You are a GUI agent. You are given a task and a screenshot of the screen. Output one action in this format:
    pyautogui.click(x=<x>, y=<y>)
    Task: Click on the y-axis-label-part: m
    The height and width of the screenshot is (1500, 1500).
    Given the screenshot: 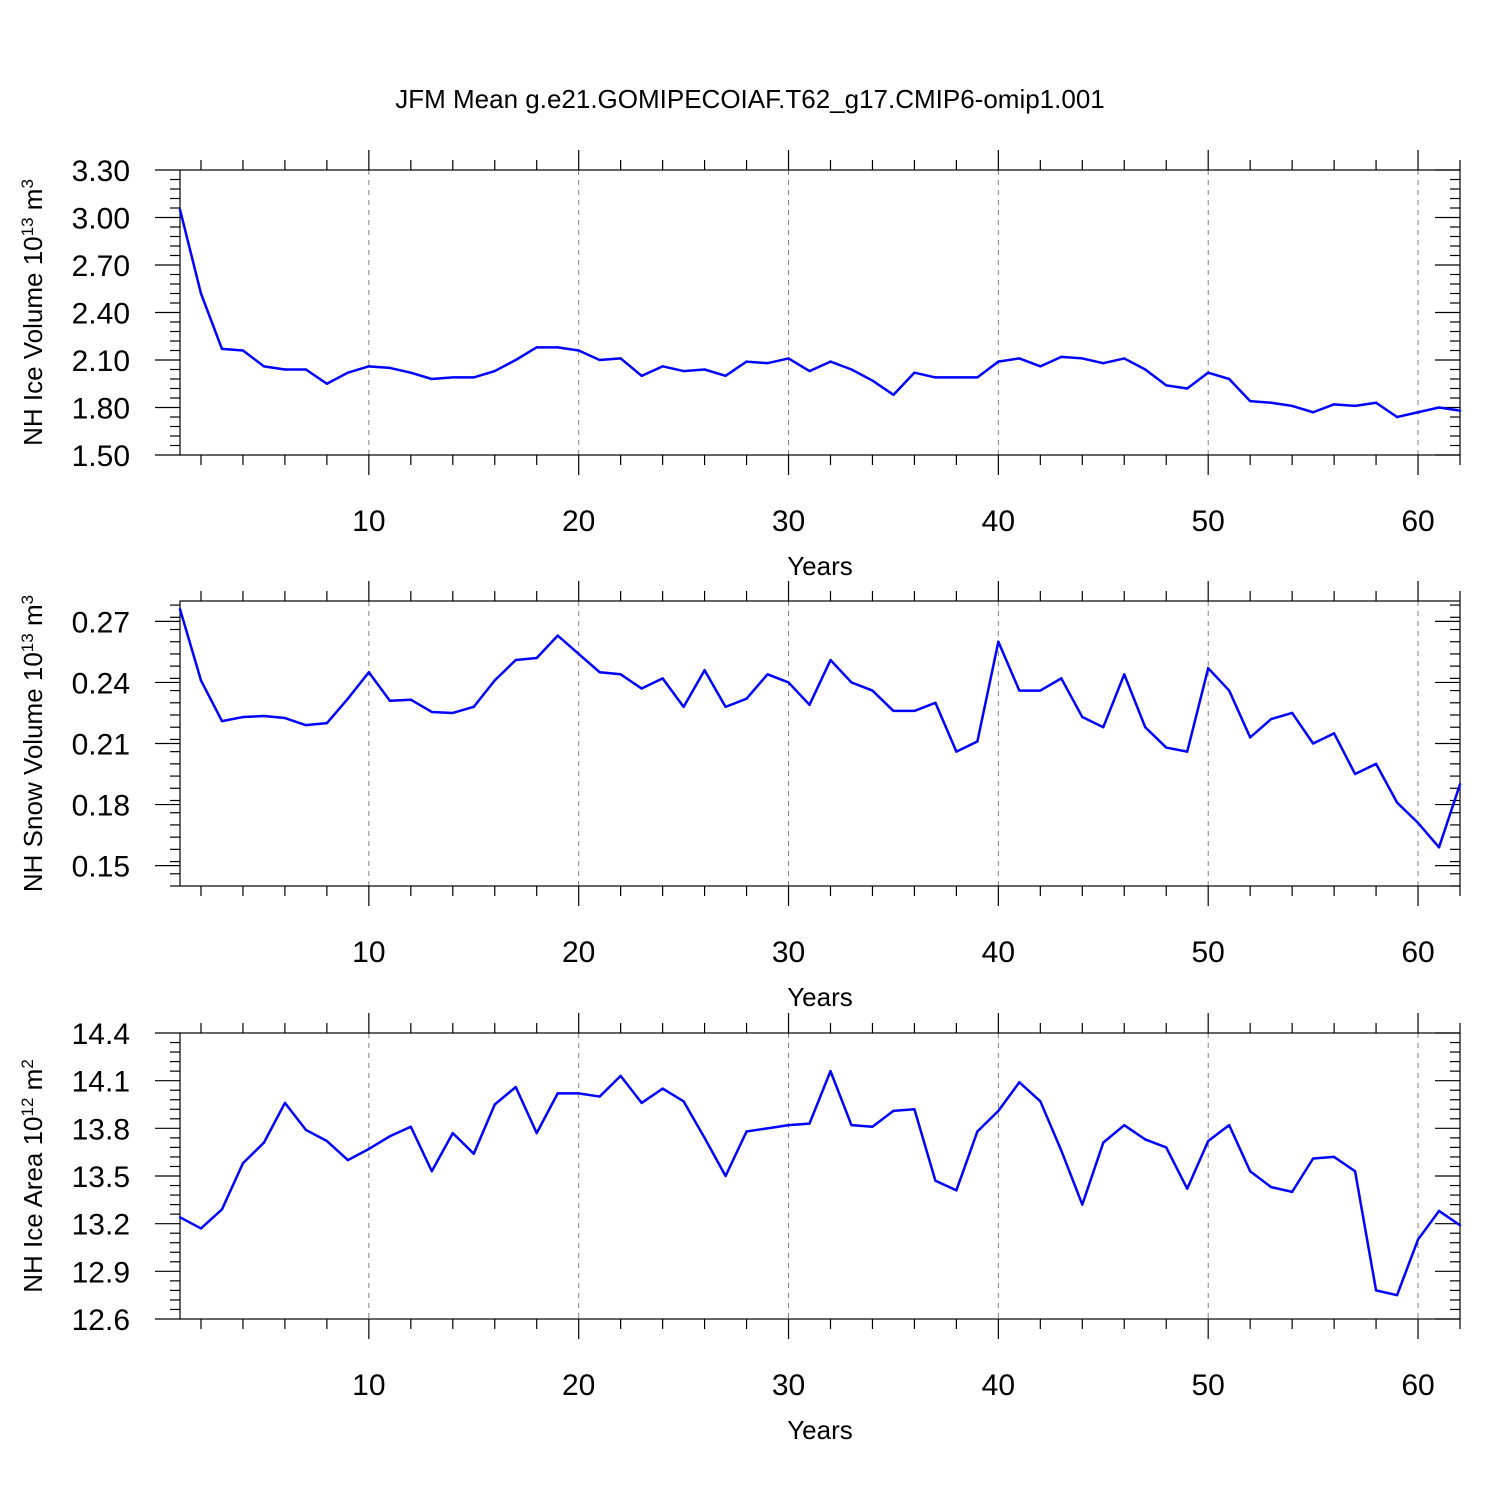 What is the action you would take?
    pyautogui.click(x=33, y=203)
    